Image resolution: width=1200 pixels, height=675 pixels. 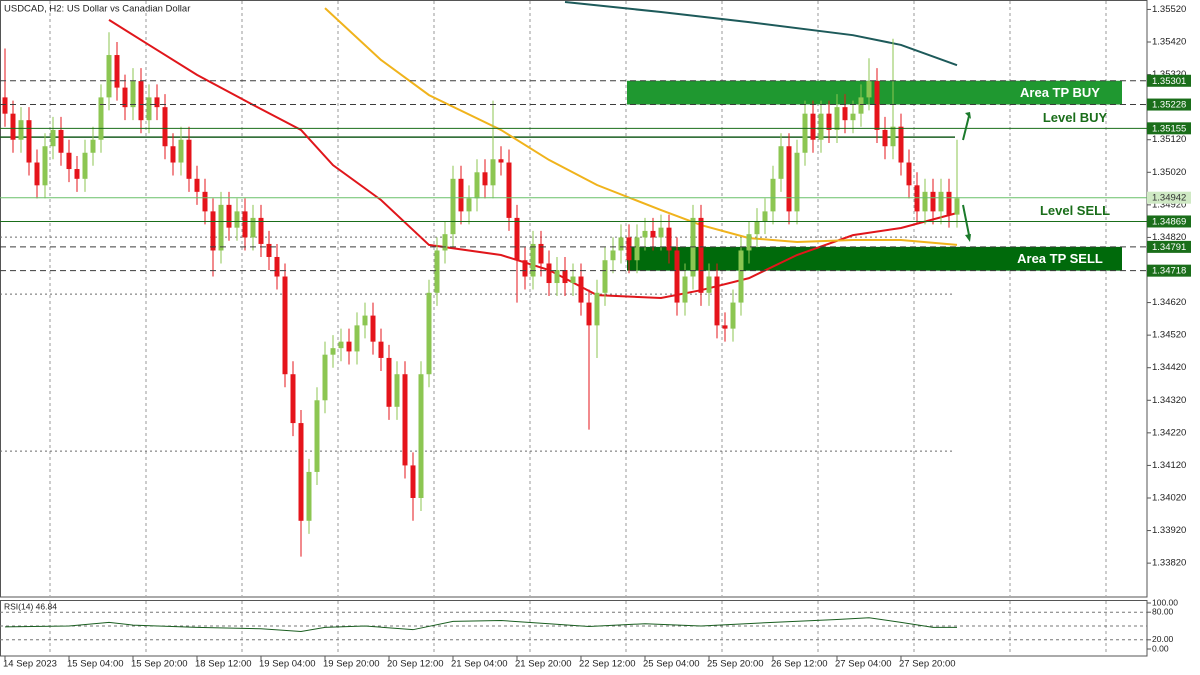 I want to click on moving-average, so click(x=761, y=33).